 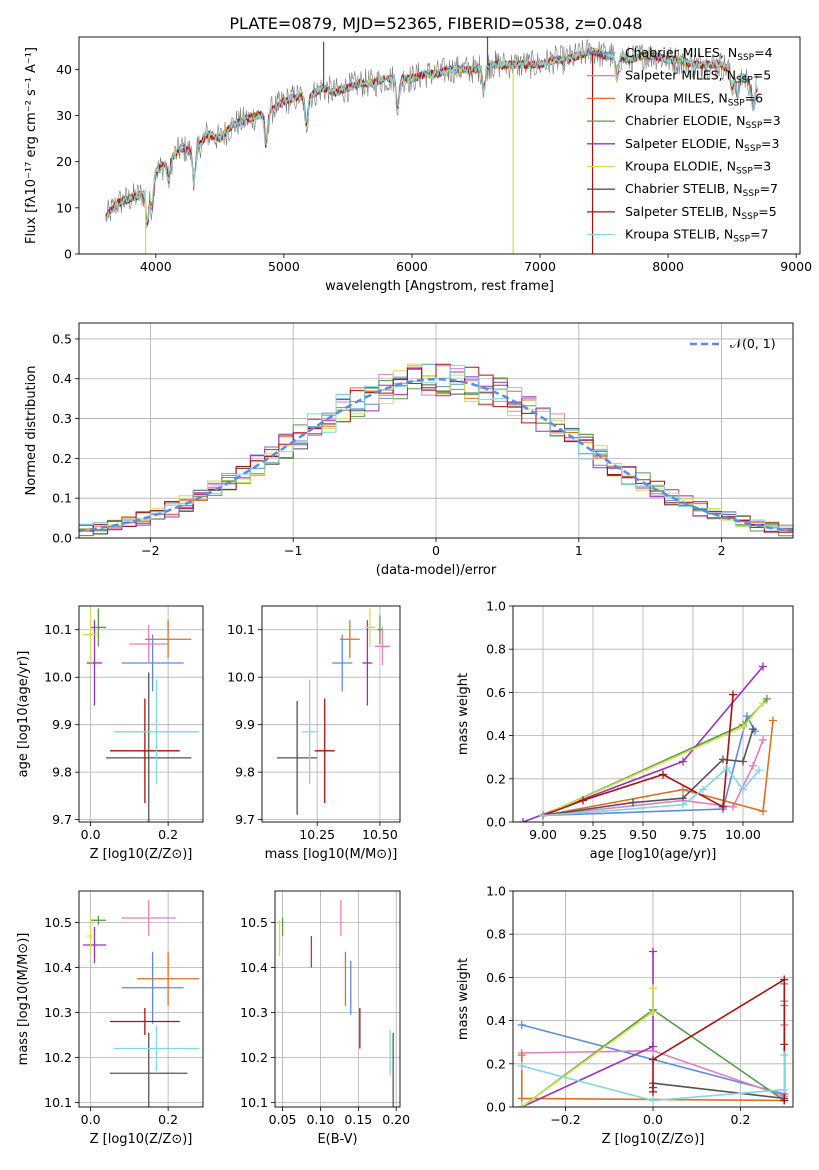 What do you see at coordinates (463, 714) in the screenshot?
I see `y-axis-label: mass weight` at bounding box center [463, 714].